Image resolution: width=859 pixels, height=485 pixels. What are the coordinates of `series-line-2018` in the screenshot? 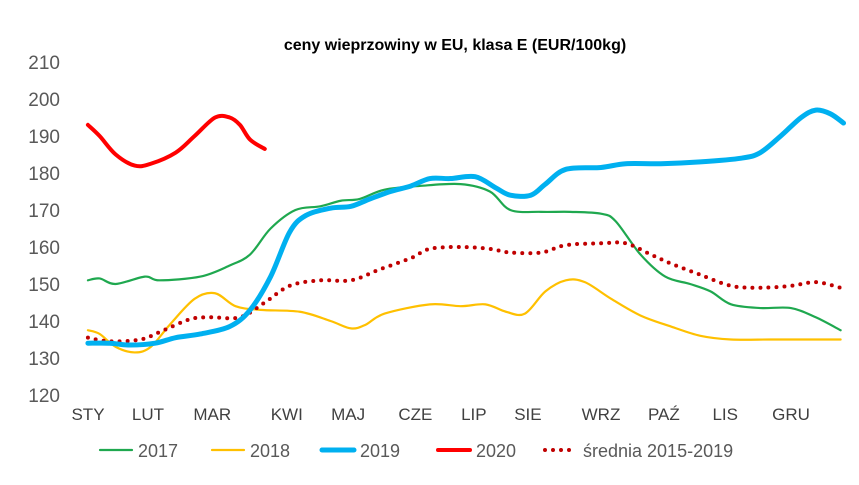 It's located at (464, 316).